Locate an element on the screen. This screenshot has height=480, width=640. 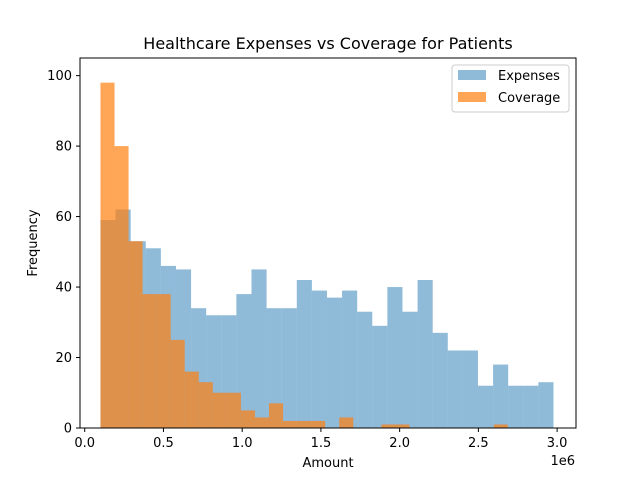
x-tick-label-3: 1.5 is located at coordinates (321, 443).